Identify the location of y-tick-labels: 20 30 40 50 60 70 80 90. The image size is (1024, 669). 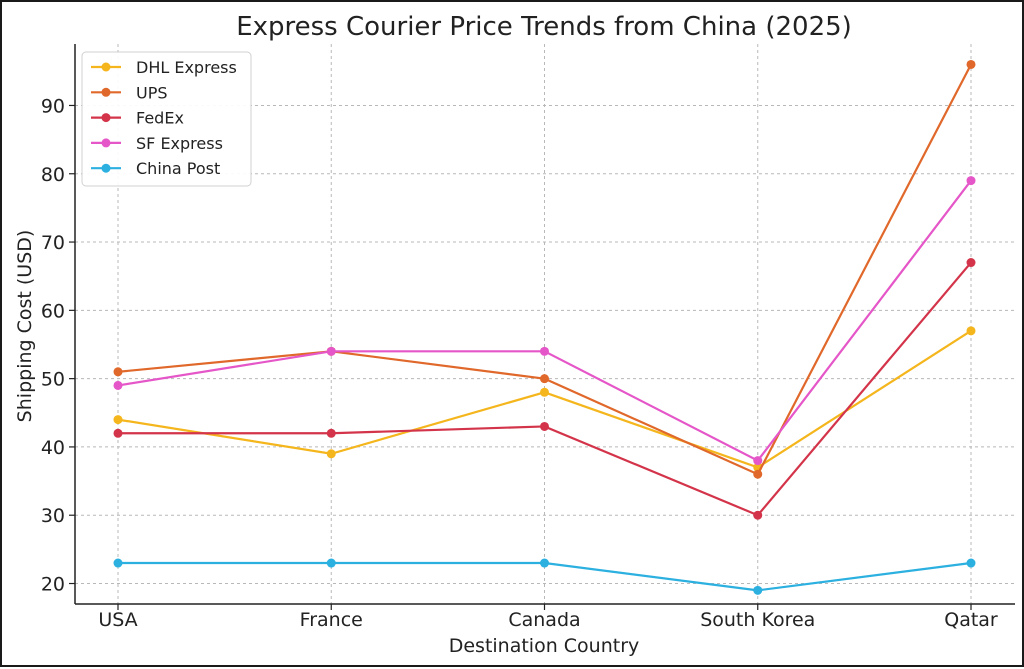
(58, 345).